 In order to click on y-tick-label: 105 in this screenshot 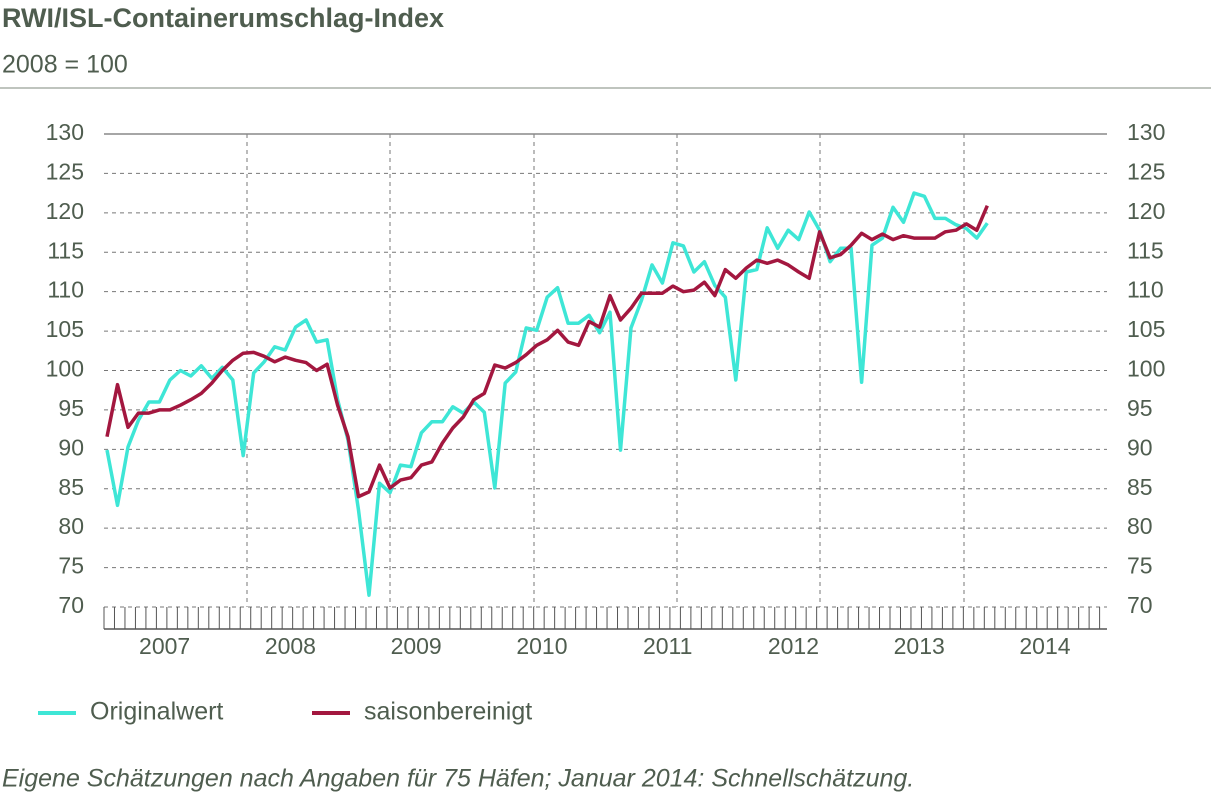, I will do `click(65, 329)`.